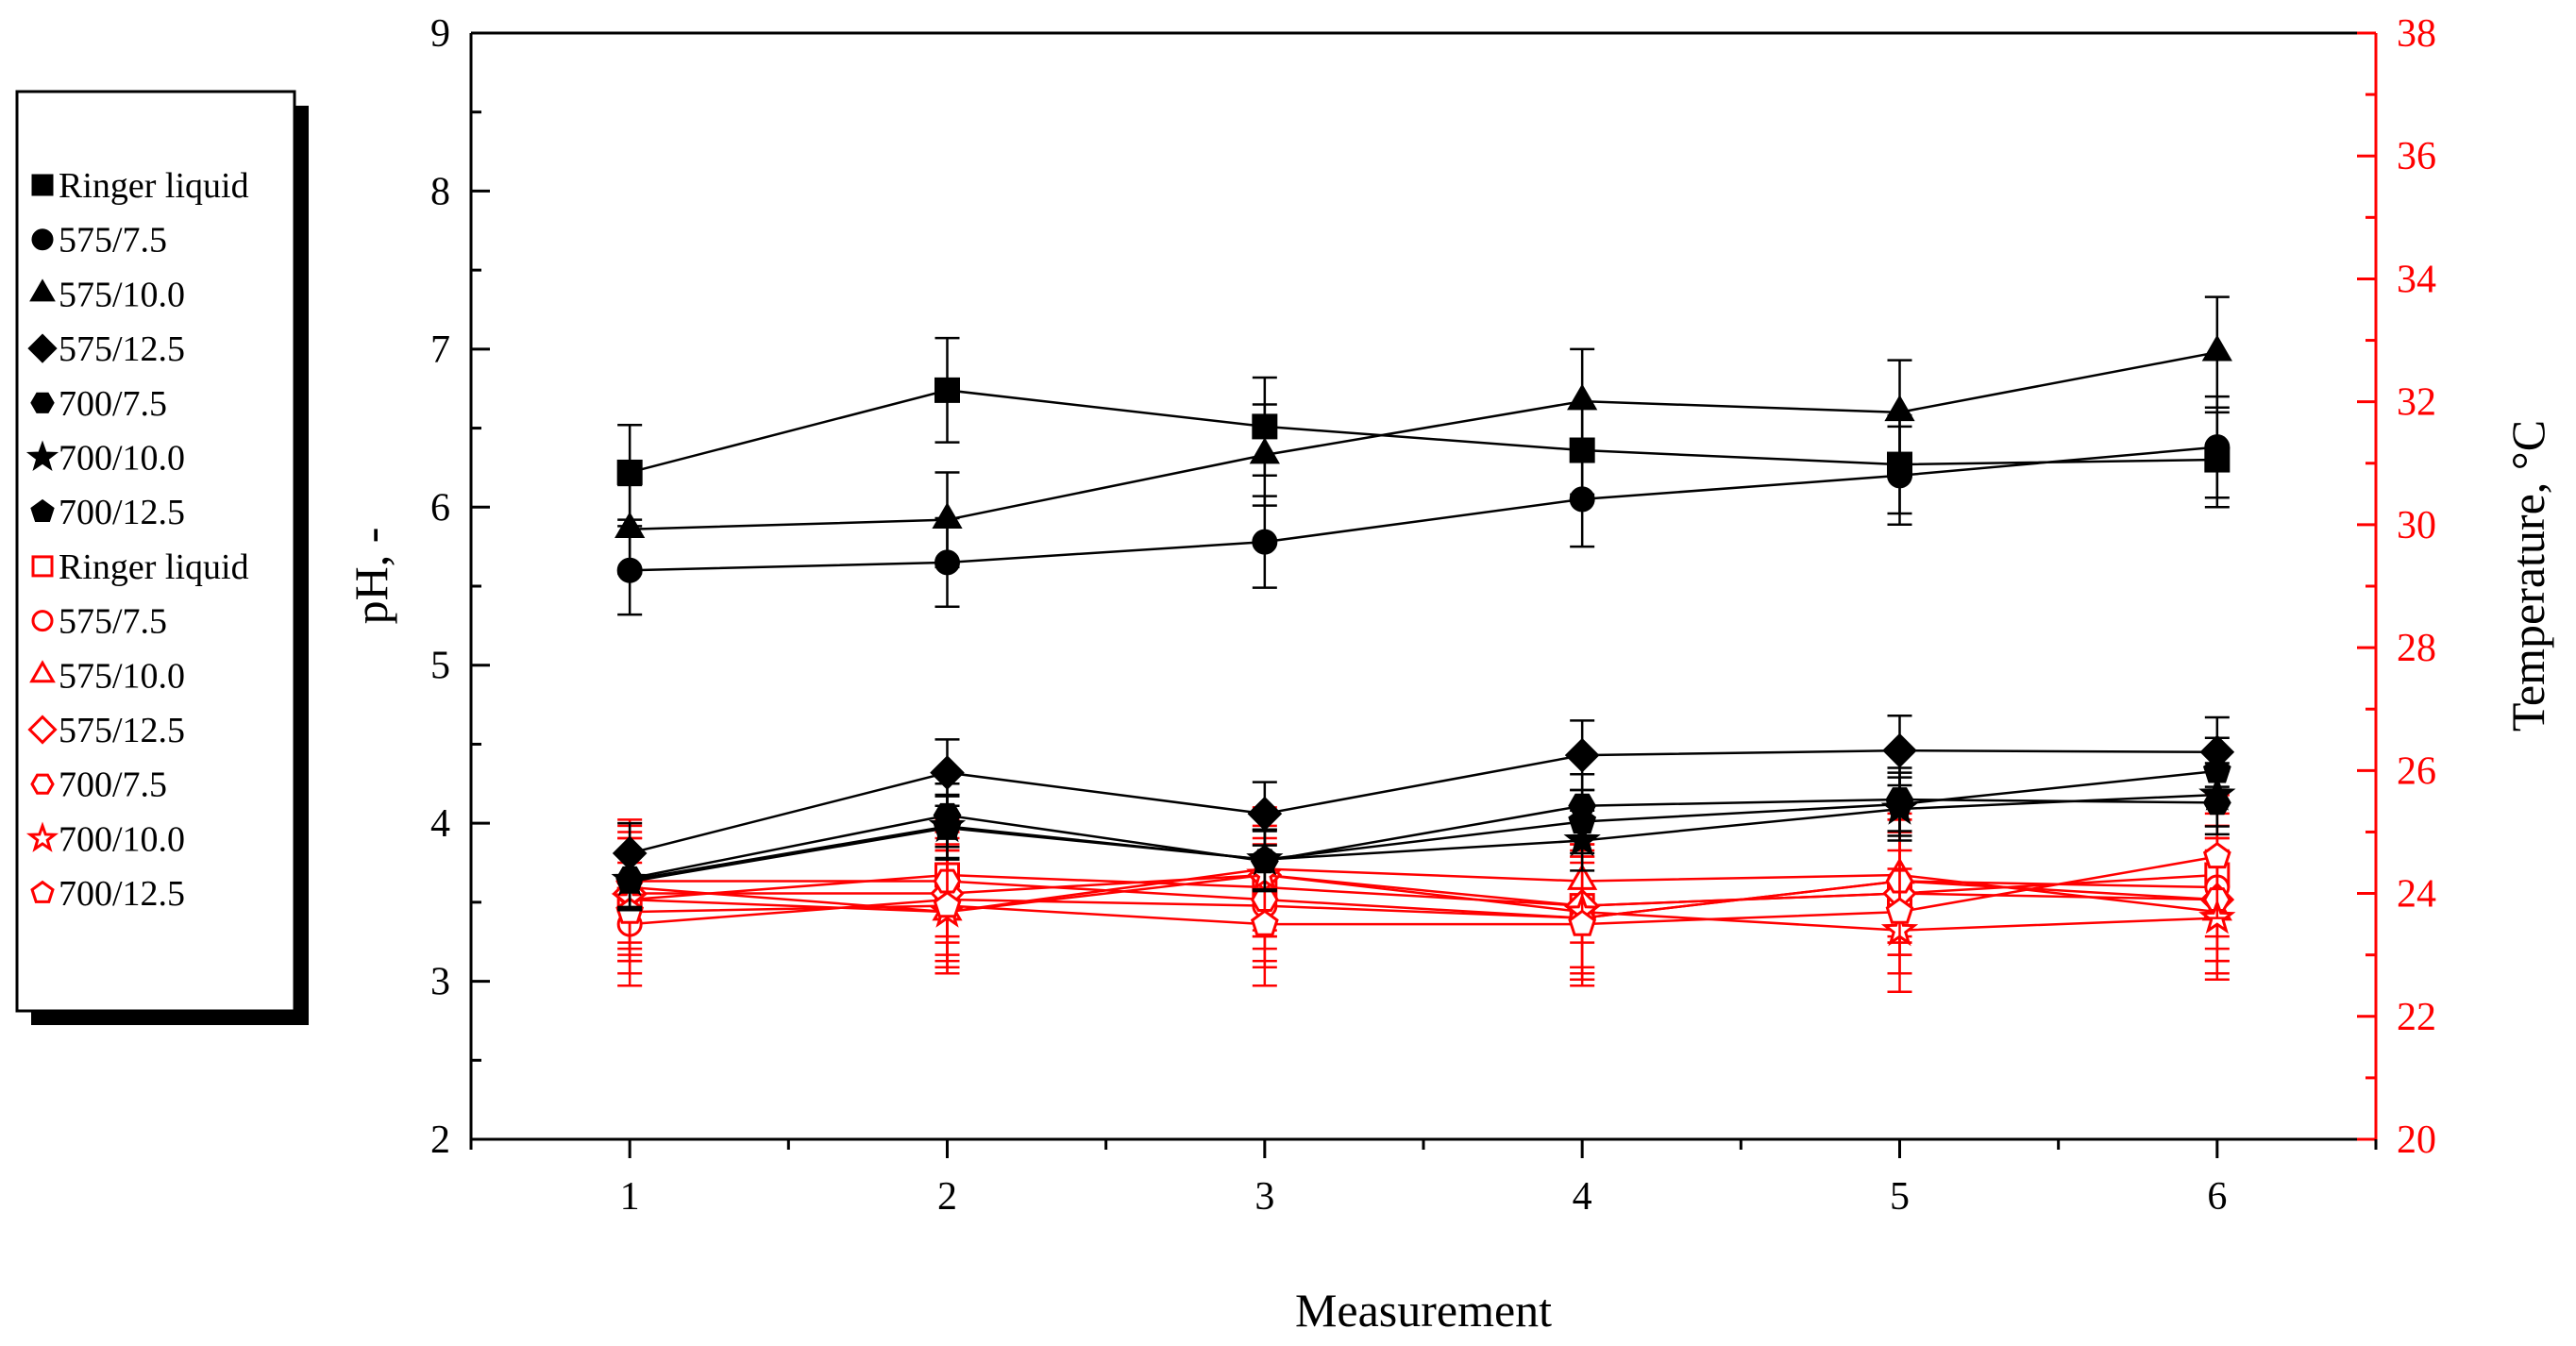  I want to click on y2-tick-label: 26, so click(2416, 771).